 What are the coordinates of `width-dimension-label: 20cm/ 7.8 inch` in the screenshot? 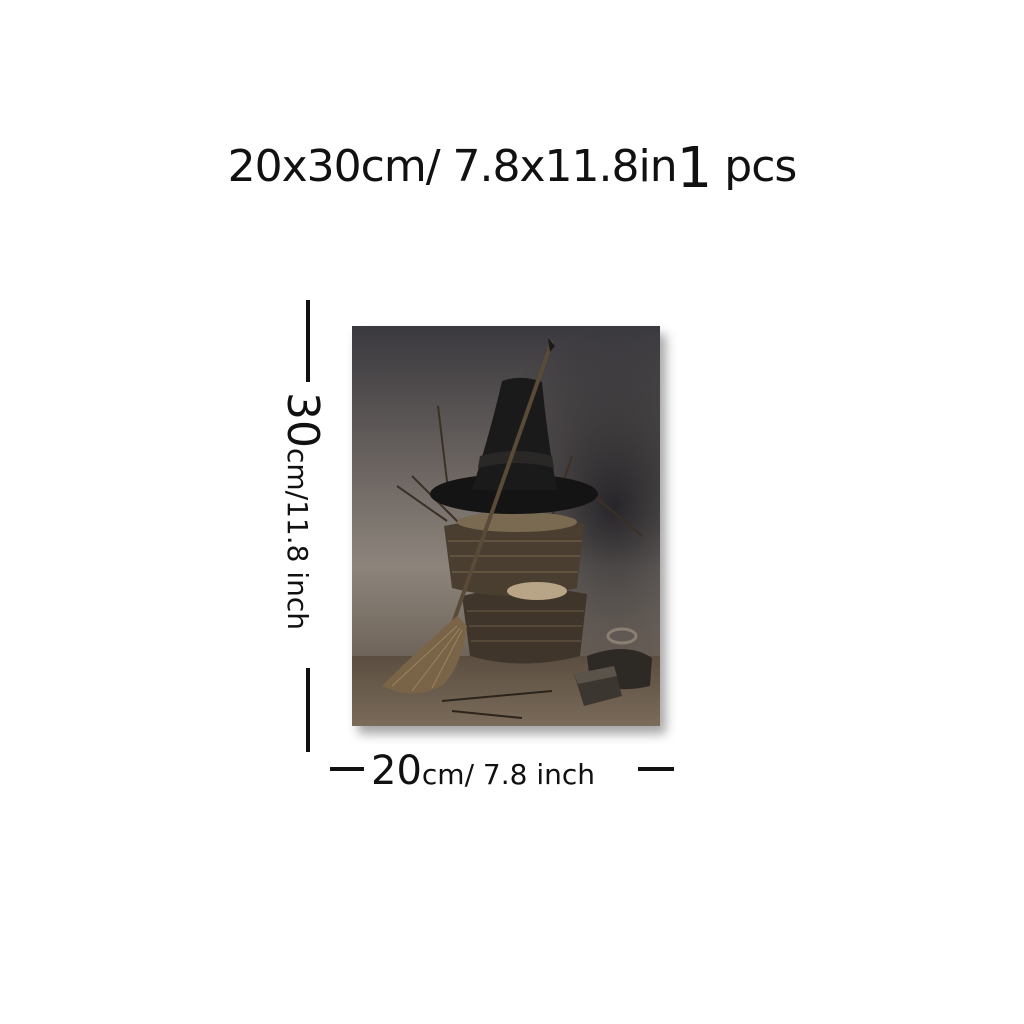 It's located at (483, 771).